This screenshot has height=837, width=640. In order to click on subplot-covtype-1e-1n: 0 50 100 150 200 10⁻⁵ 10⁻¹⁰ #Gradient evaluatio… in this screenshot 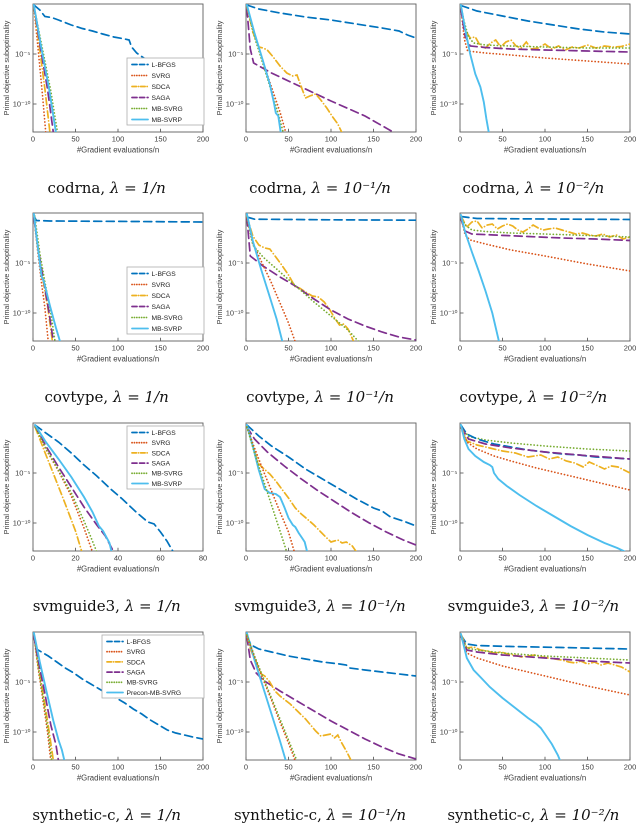, I will do `click(319, 313)`.